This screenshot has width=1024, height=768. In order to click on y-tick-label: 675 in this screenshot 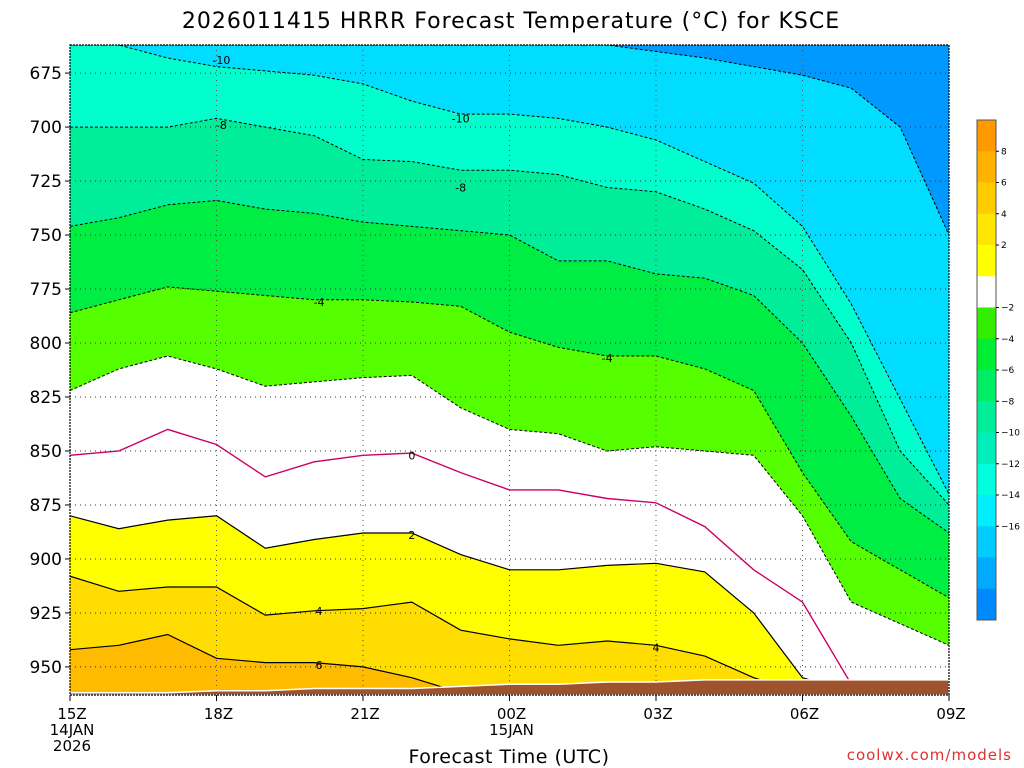, I will do `click(46, 74)`.